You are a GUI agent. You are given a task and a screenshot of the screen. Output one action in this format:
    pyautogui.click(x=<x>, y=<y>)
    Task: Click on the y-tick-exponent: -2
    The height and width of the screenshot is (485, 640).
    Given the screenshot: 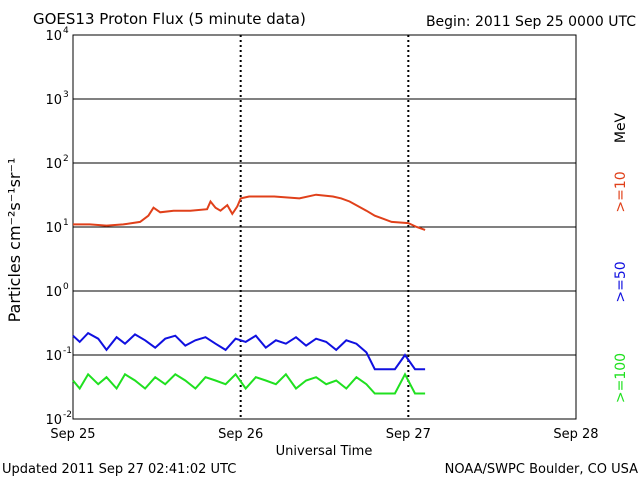 What is the action you would take?
    pyautogui.click(x=67, y=415)
    